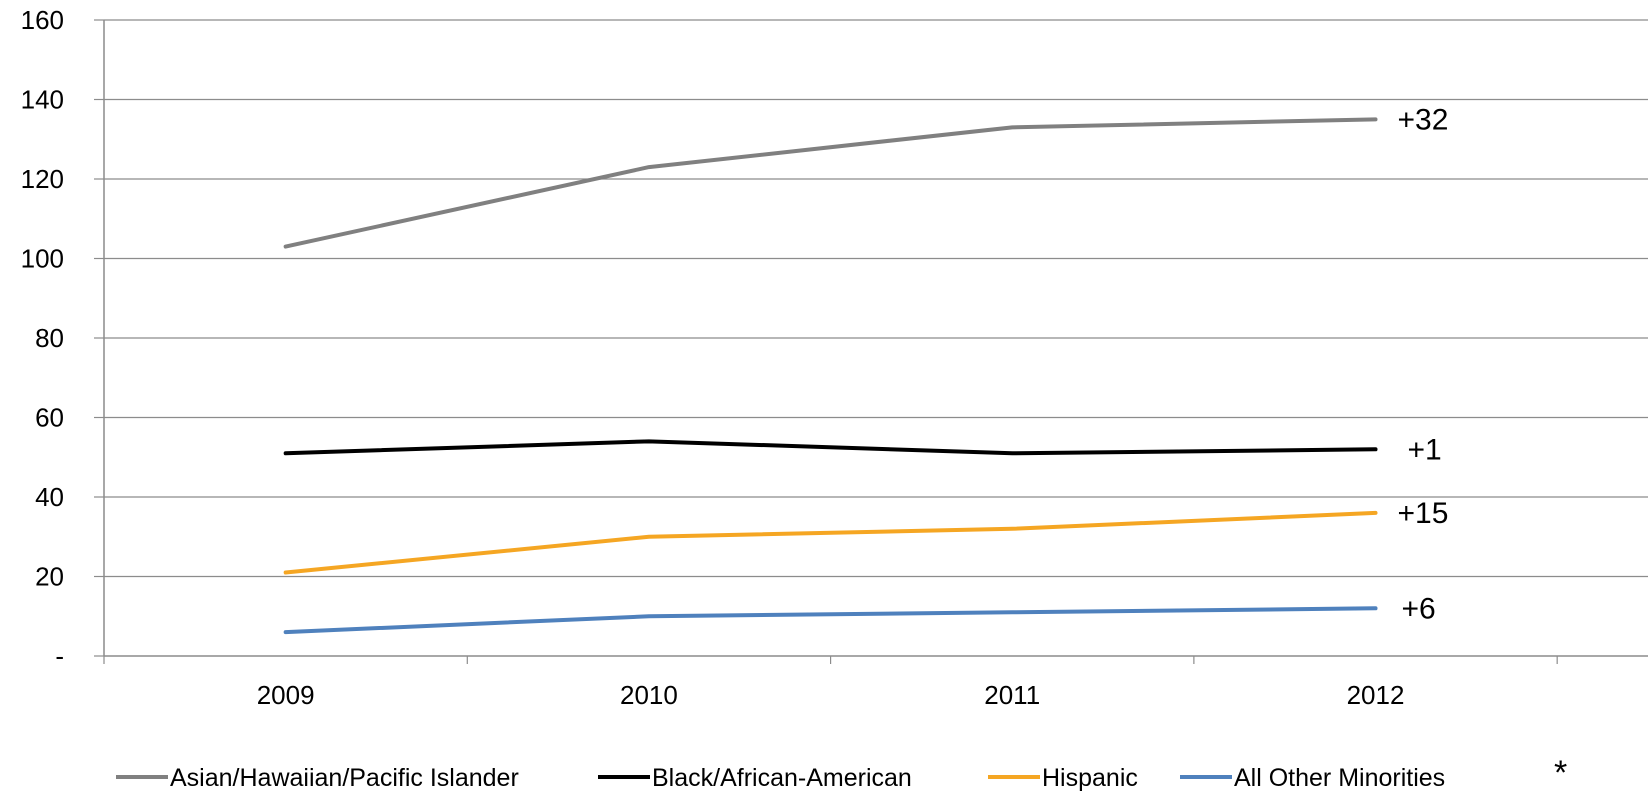  What do you see at coordinates (1090, 778) in the screenshot?
I see `legend-label: Hispanic` at bounding box center [1090, 778].